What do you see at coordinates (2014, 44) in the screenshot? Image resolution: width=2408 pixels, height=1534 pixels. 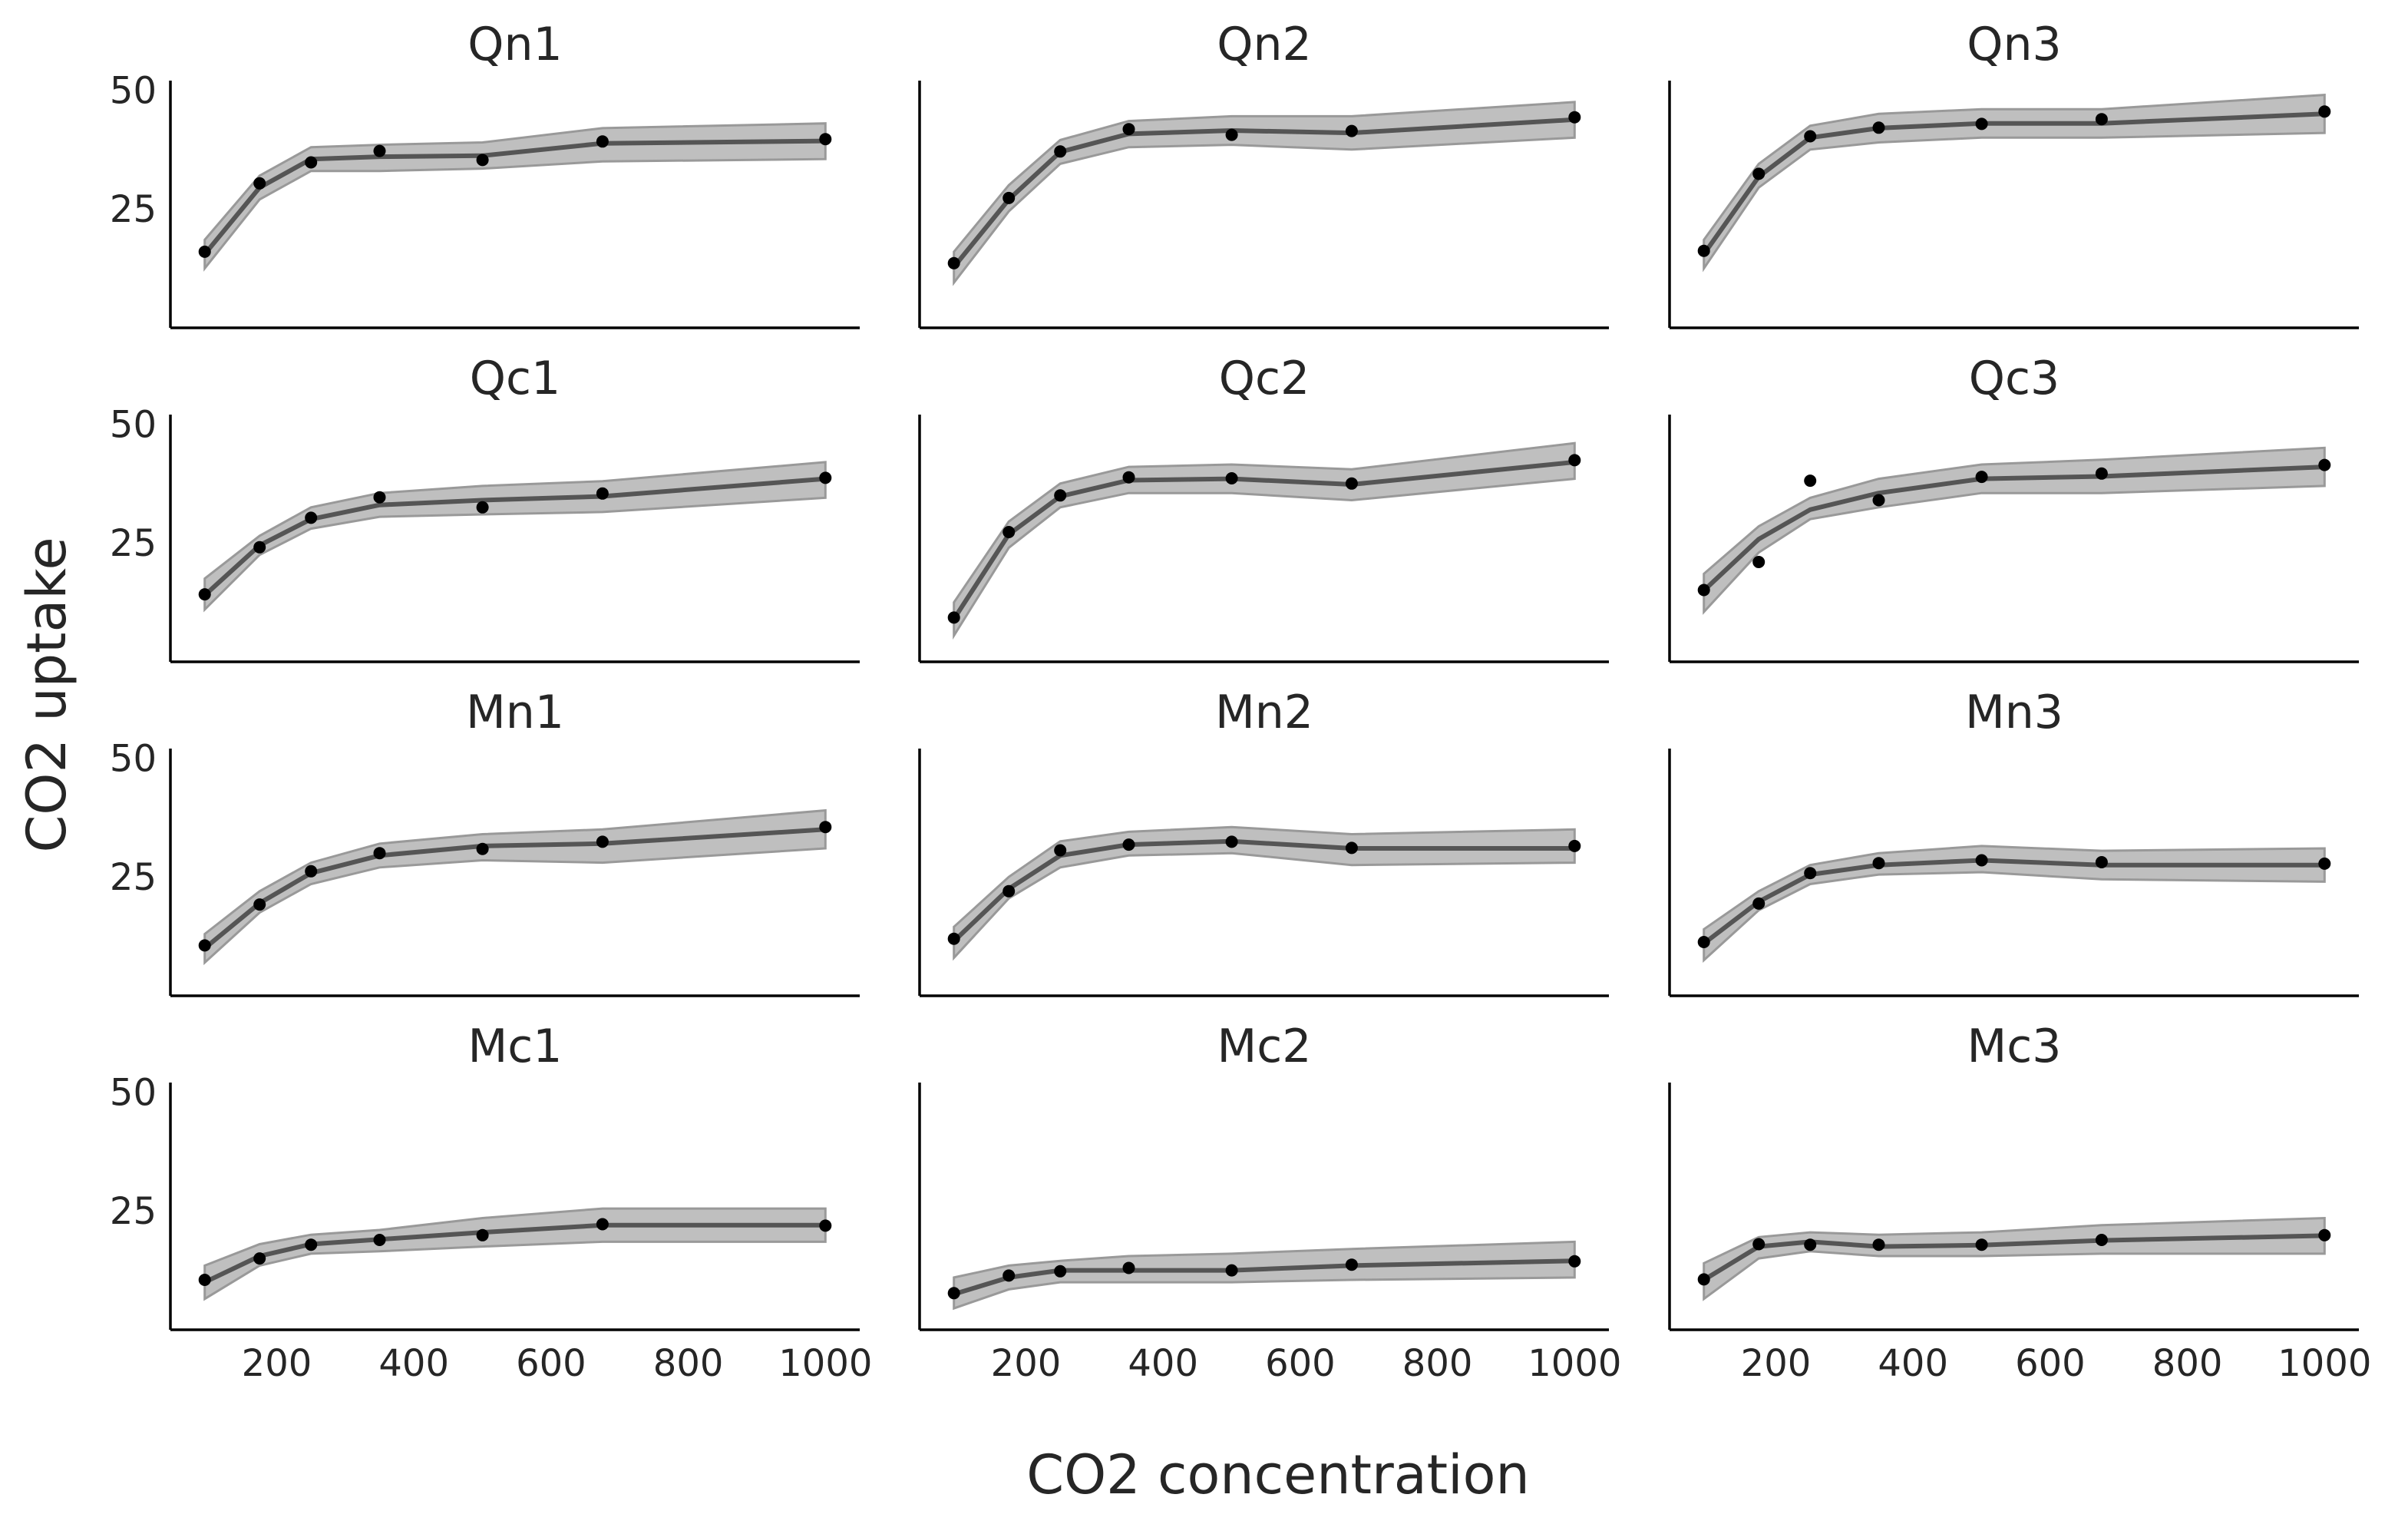 I see `panel-title: Qn3` at bounding box center [2014, 44].